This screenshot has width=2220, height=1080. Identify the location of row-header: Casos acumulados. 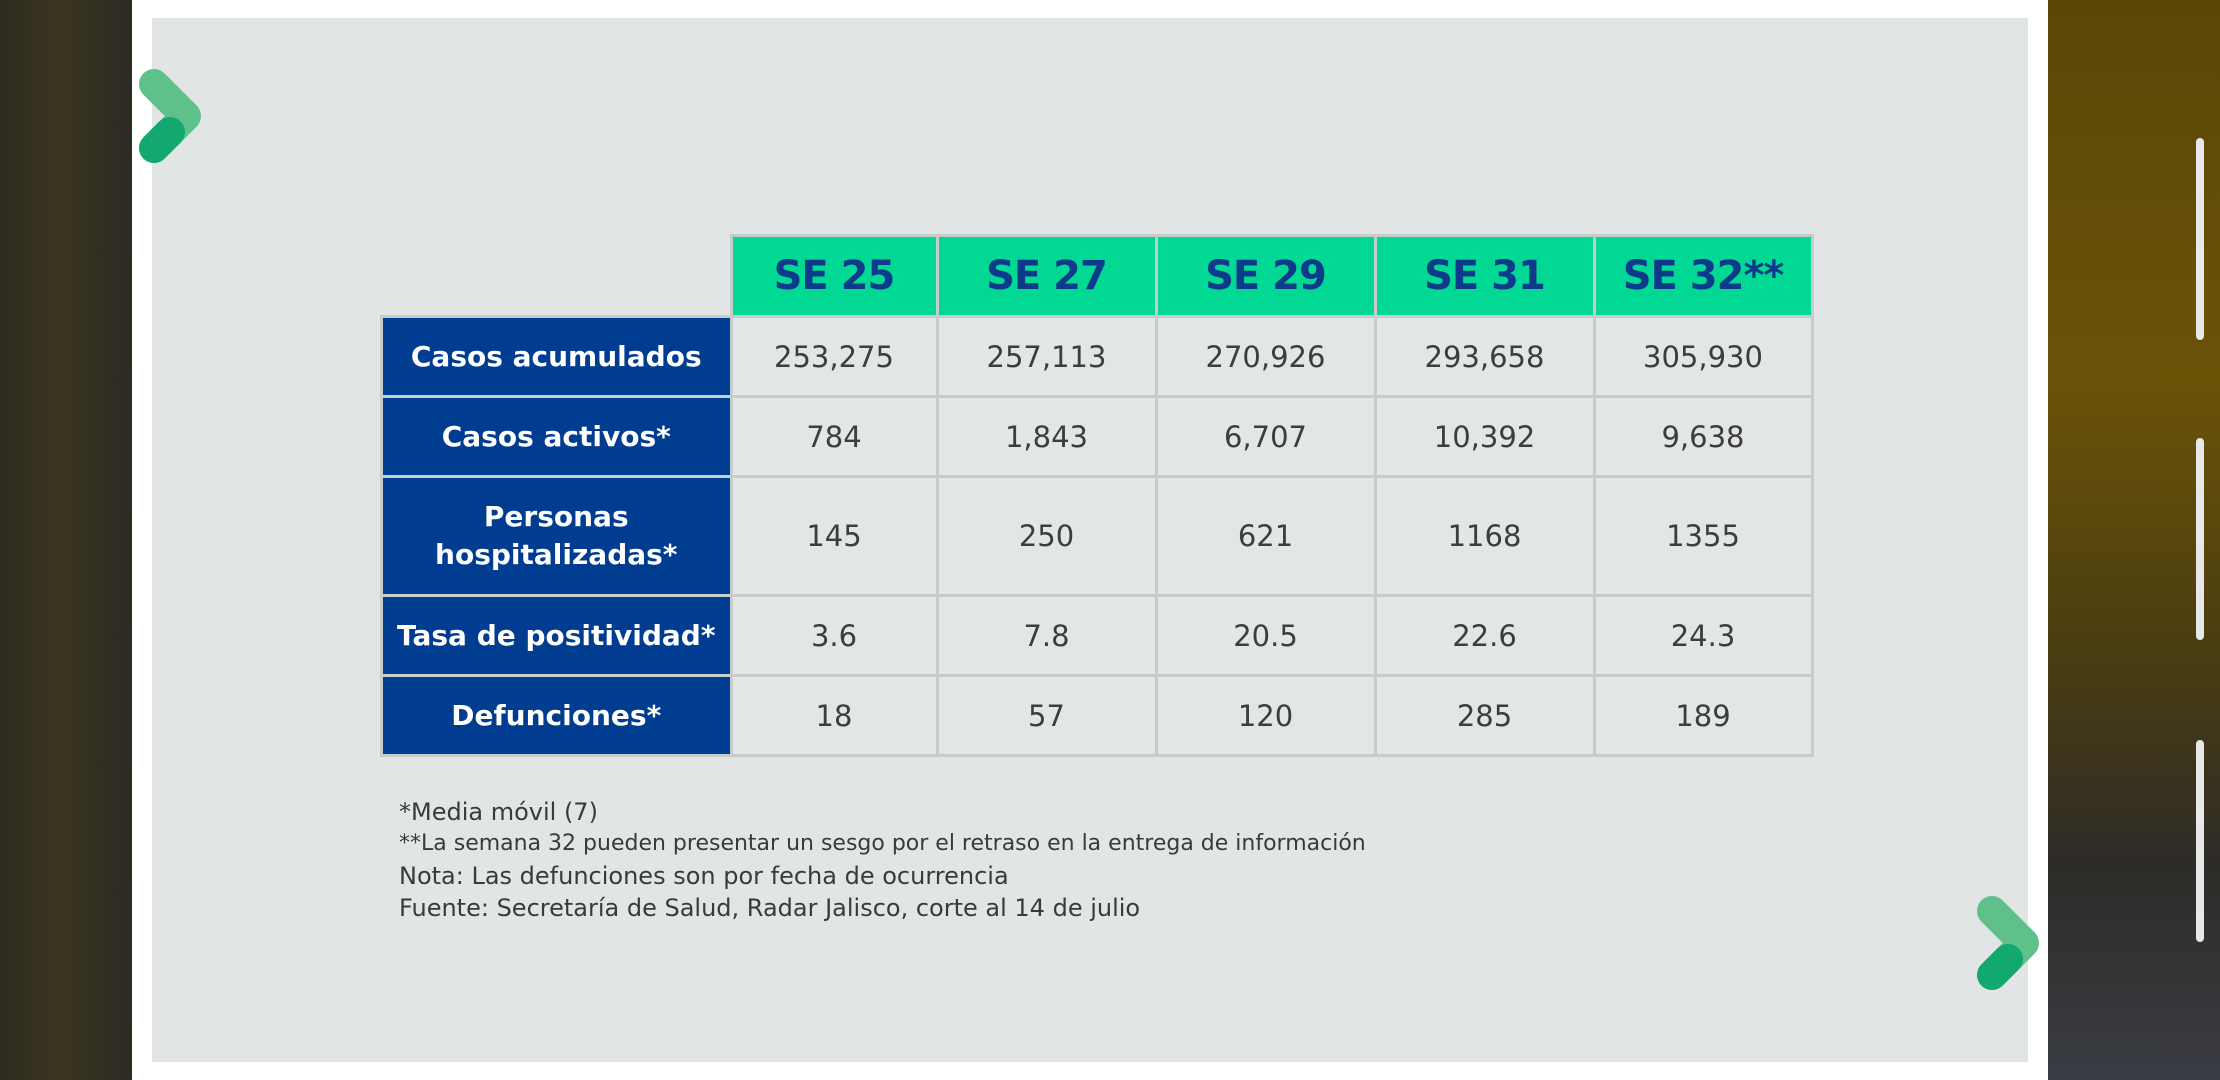
(556, 356).